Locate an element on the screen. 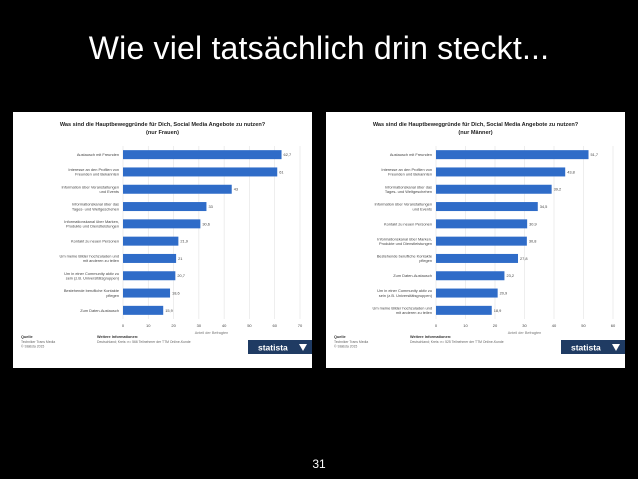 This screenshot has height=479, width=638. value-label: 30,9 is located at coordinates (533, 223).